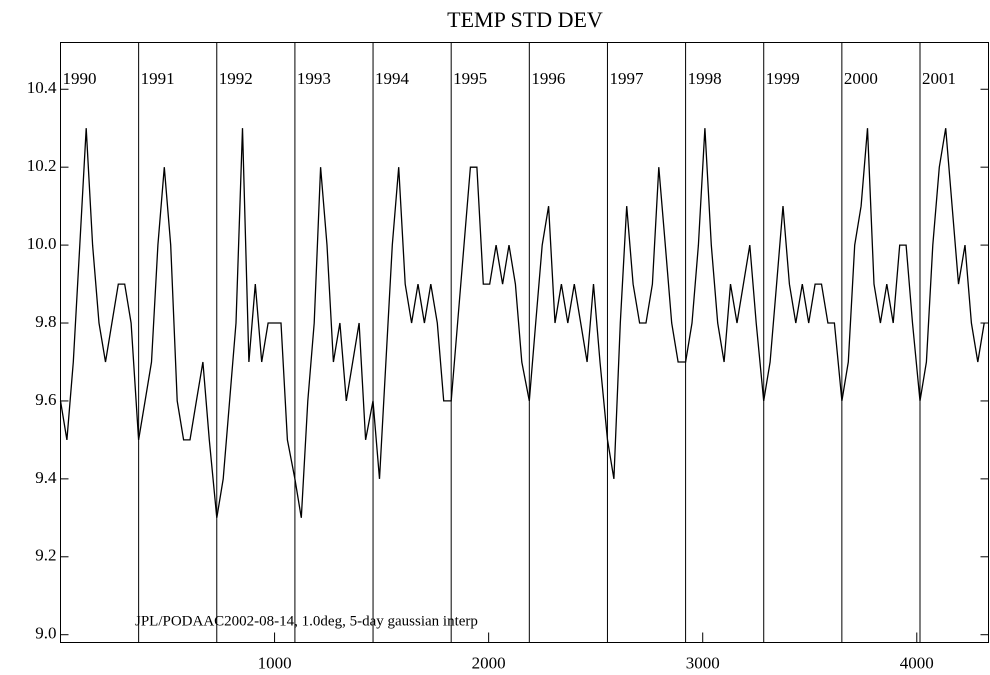 The image size is (990, 675). I want to click on y-tick-label: 10.2, so click(42, 165).